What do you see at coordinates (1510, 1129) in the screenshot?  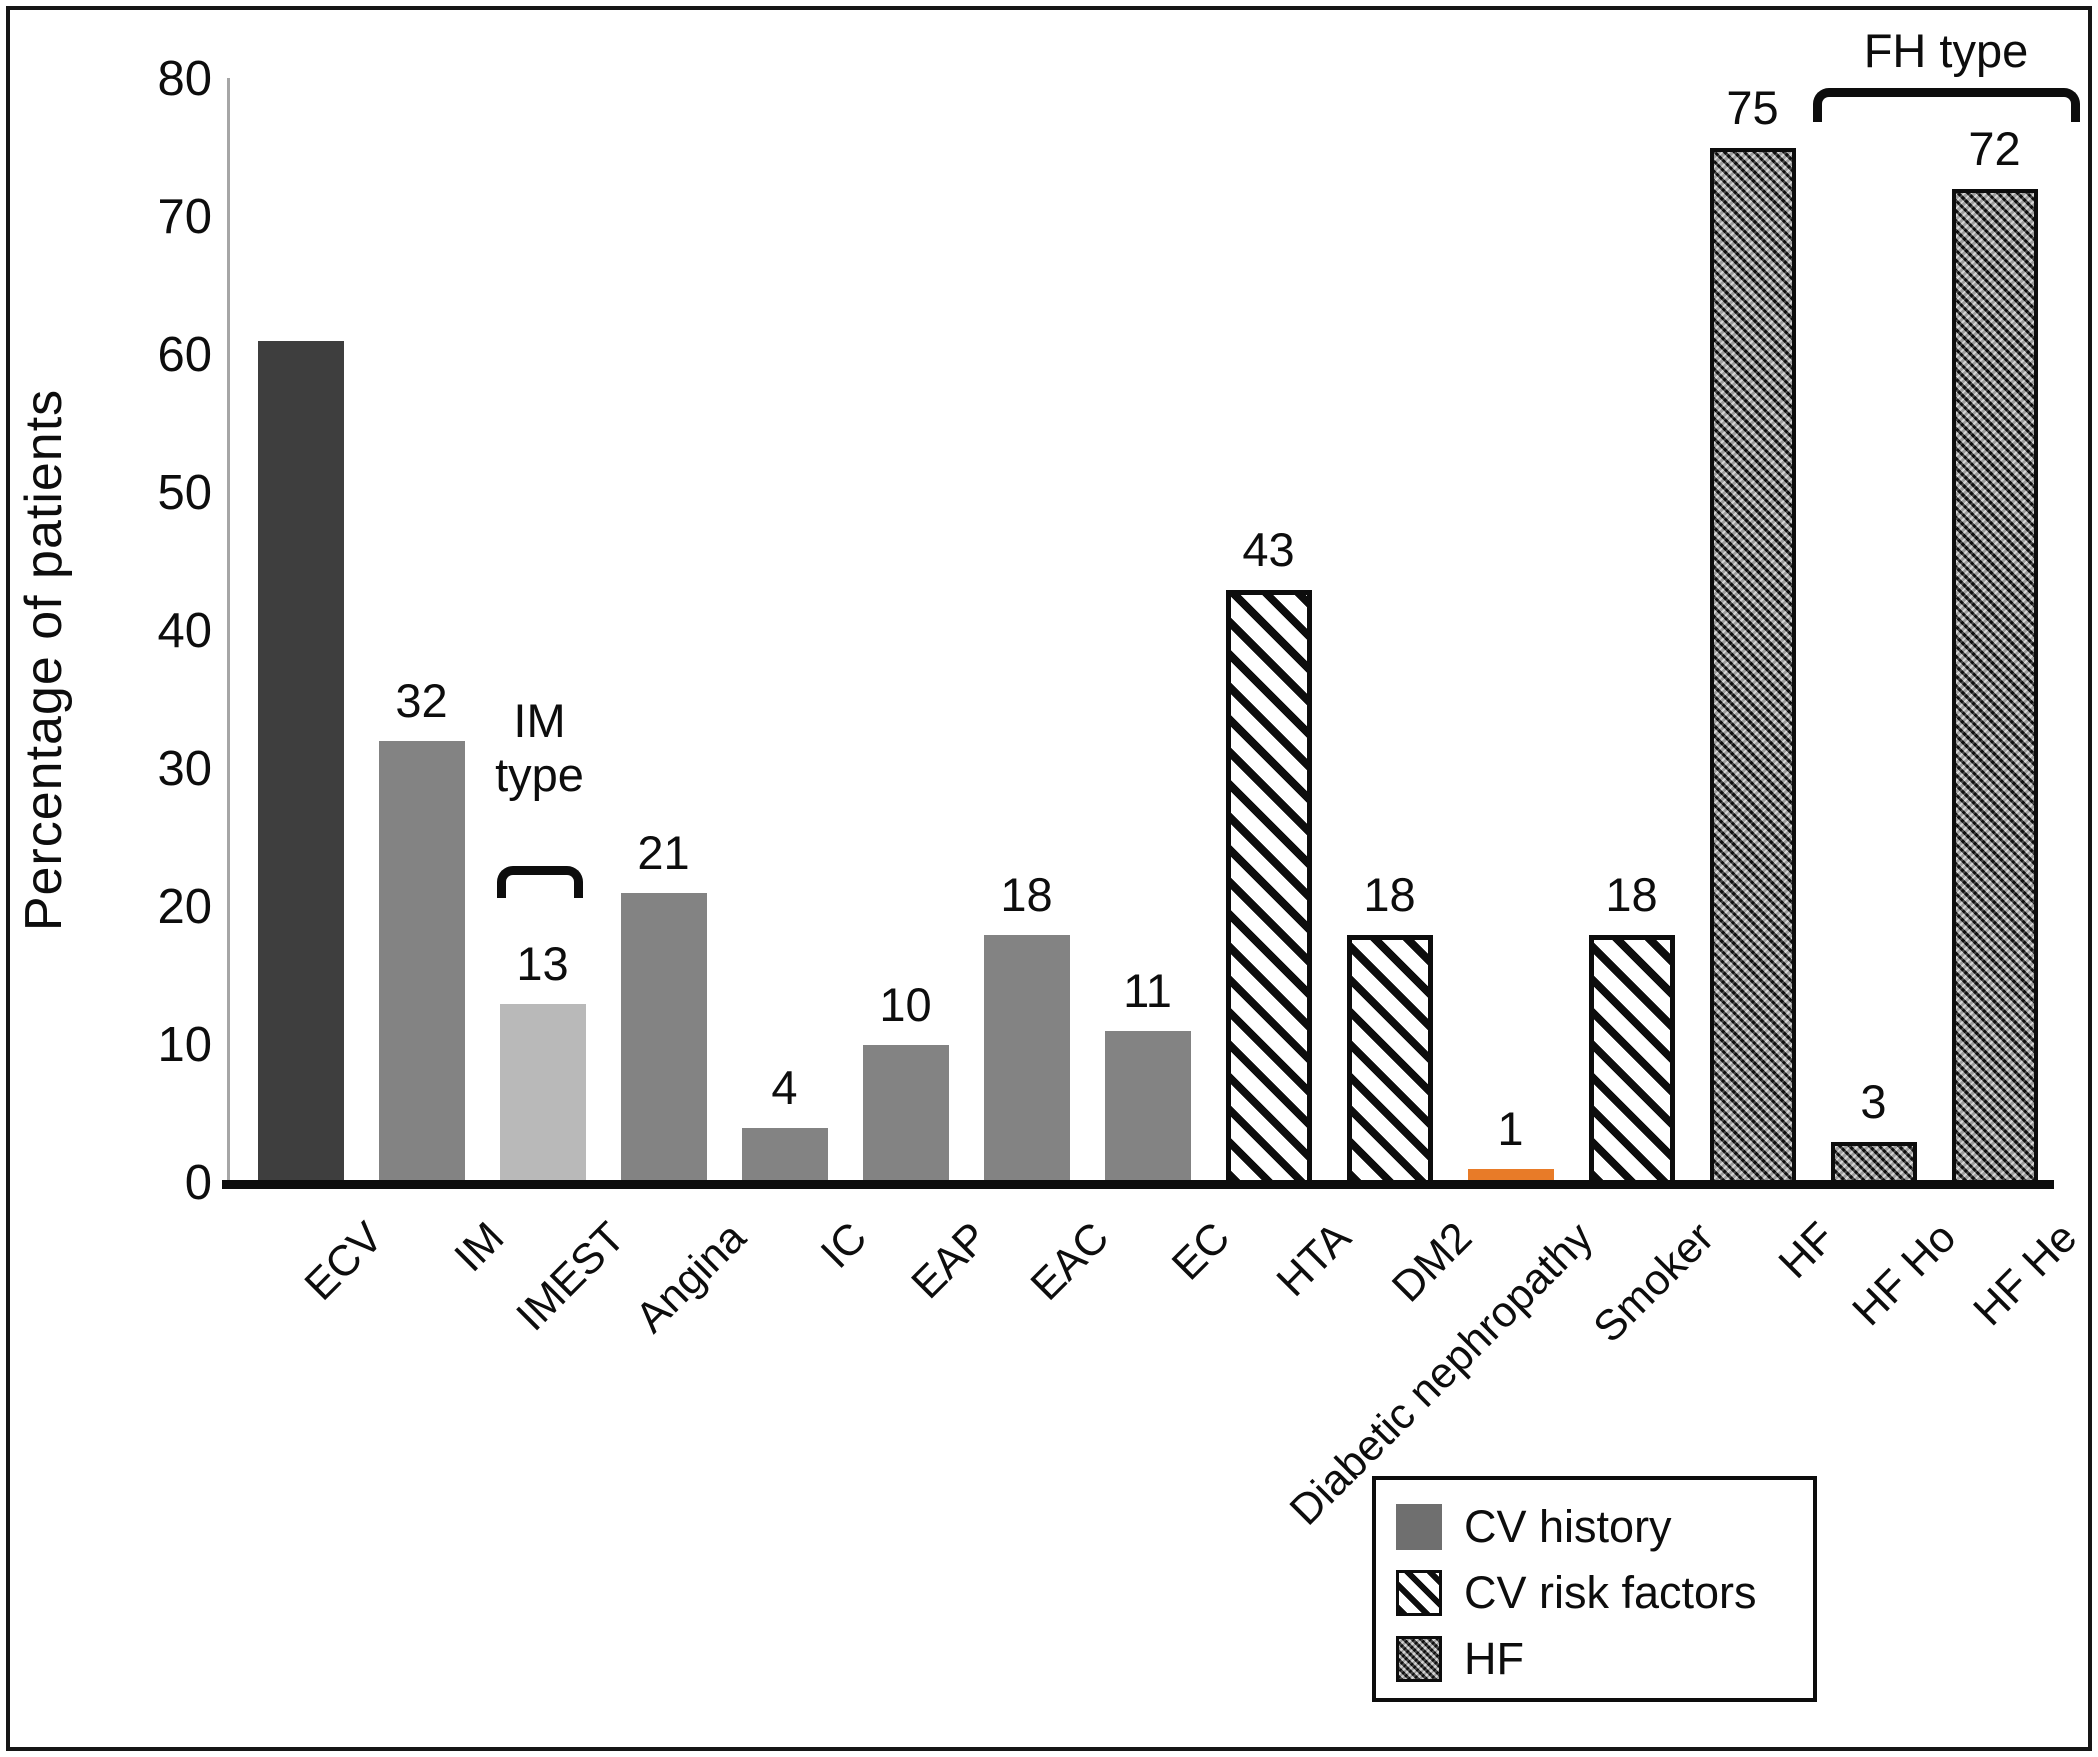 I see `bar-value-label: 1` at bounding box center [1510, 1129].